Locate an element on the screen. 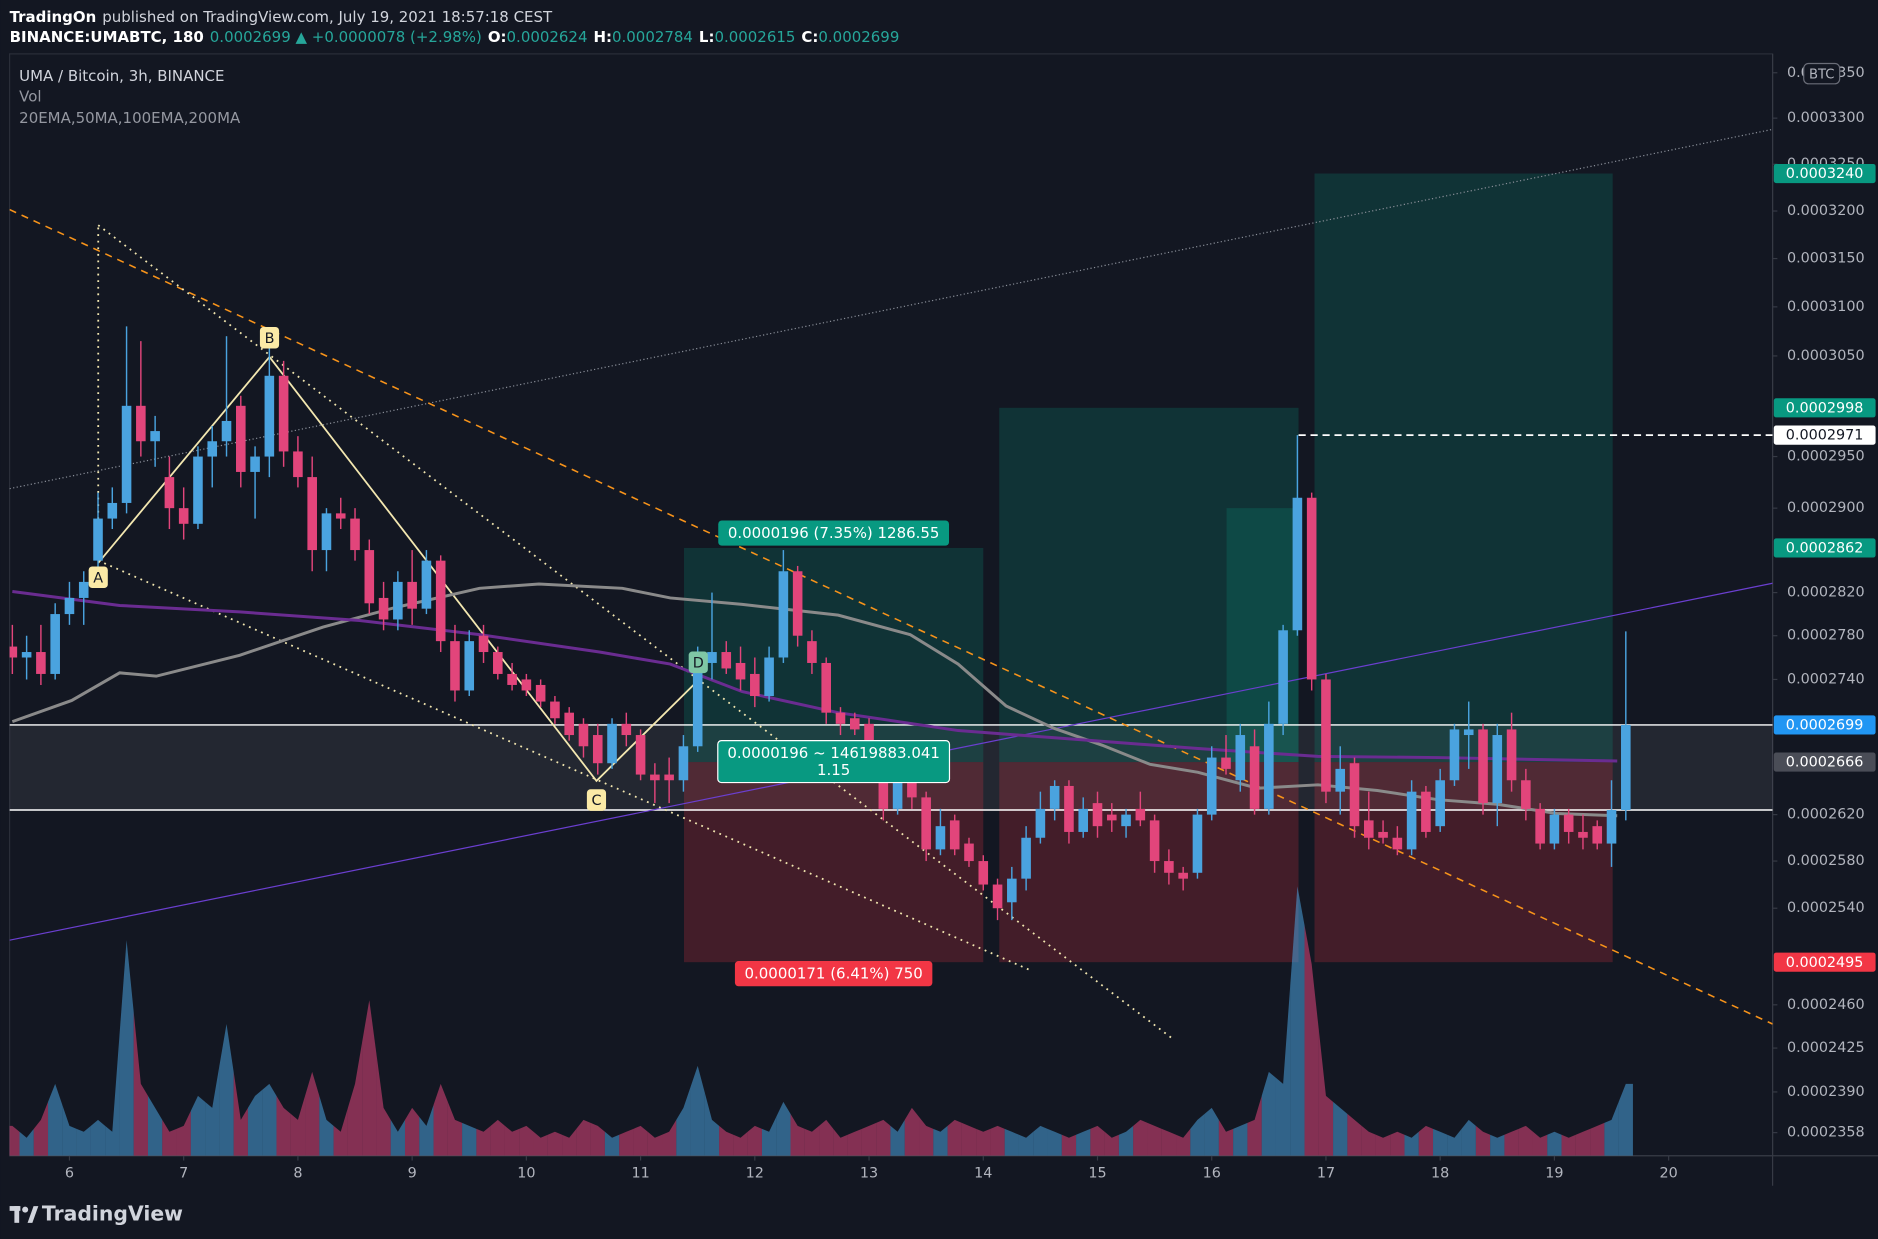 Image resolution: width=1878 pixels, height=1239 pixels. y-tick-label: 0.0003150 is located at coordinates (1826, 259).